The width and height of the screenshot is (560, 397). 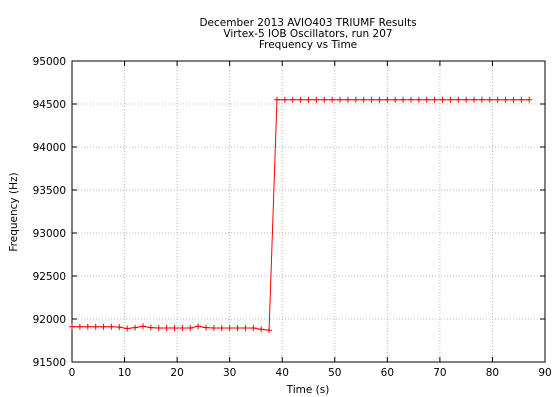 I want to click on x-tick-label: 0, so click(x=72, y=373).